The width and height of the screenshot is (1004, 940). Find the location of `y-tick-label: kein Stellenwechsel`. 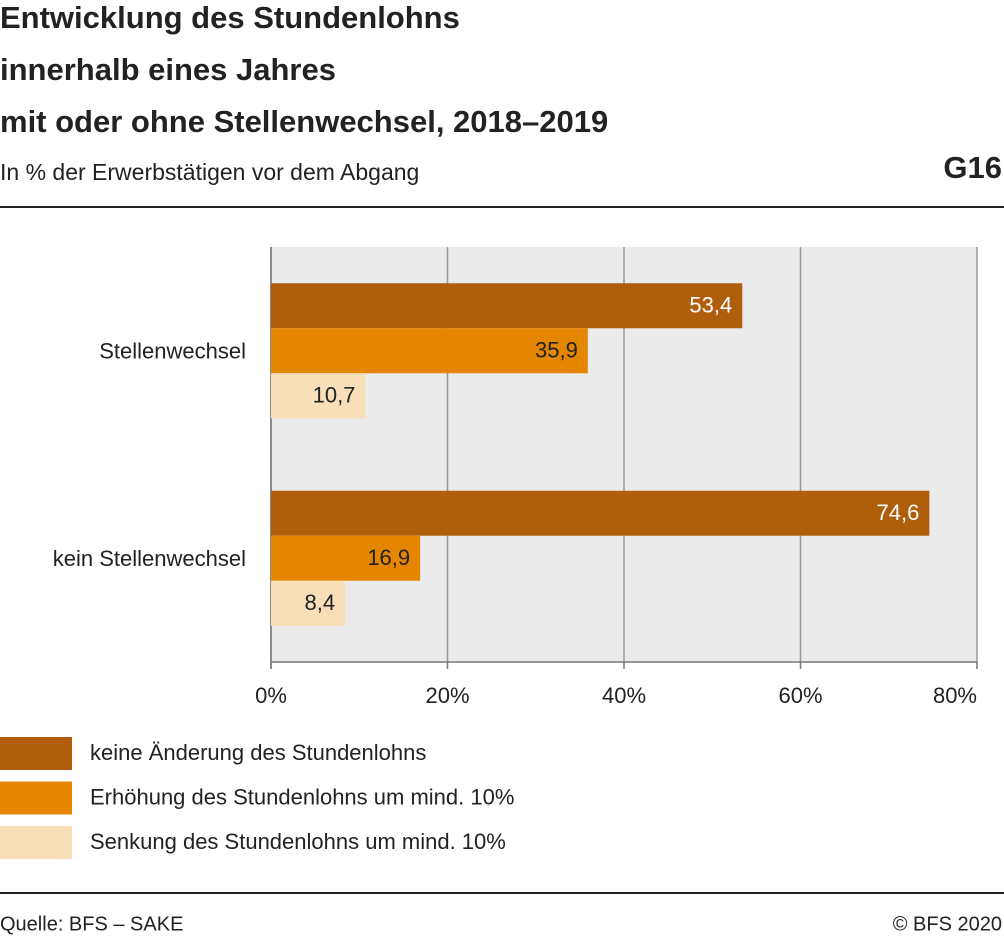

y-tick-label: kein Stellenwechsel is located at coordinates (149, 558).